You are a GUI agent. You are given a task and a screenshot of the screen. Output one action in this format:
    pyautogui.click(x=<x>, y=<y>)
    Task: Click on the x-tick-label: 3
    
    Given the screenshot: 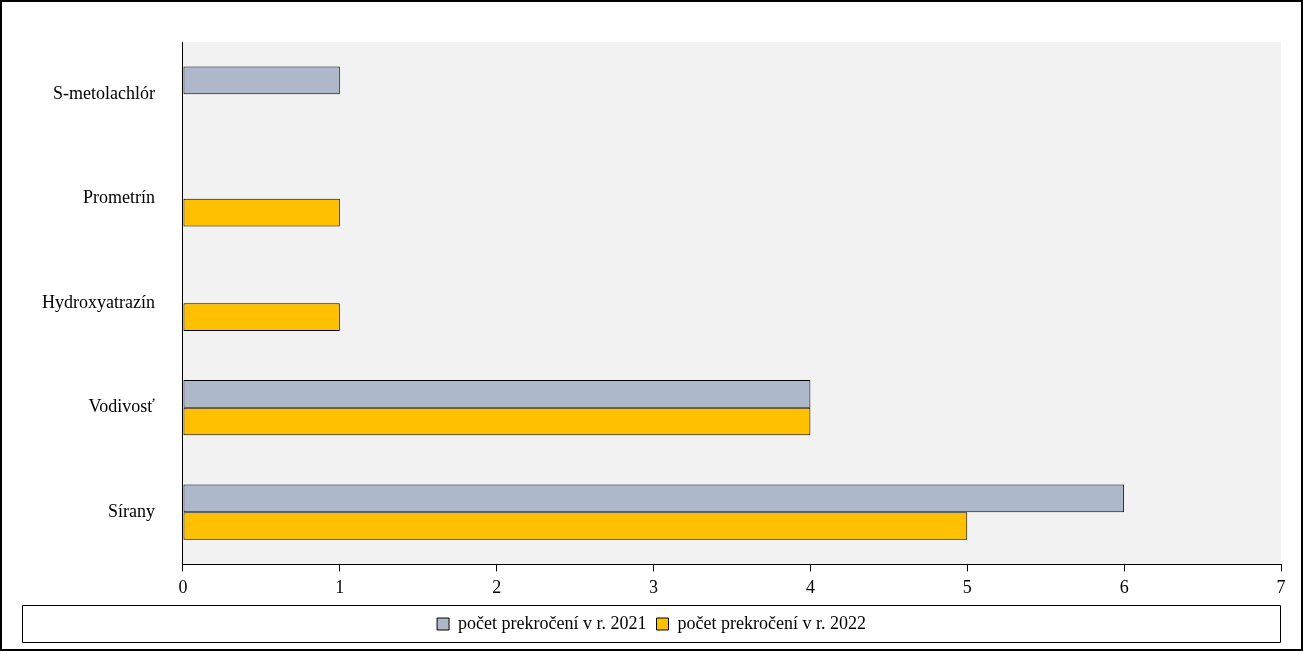 What is the action you would take?
    pyautogui.click(x=654, y=586)
    